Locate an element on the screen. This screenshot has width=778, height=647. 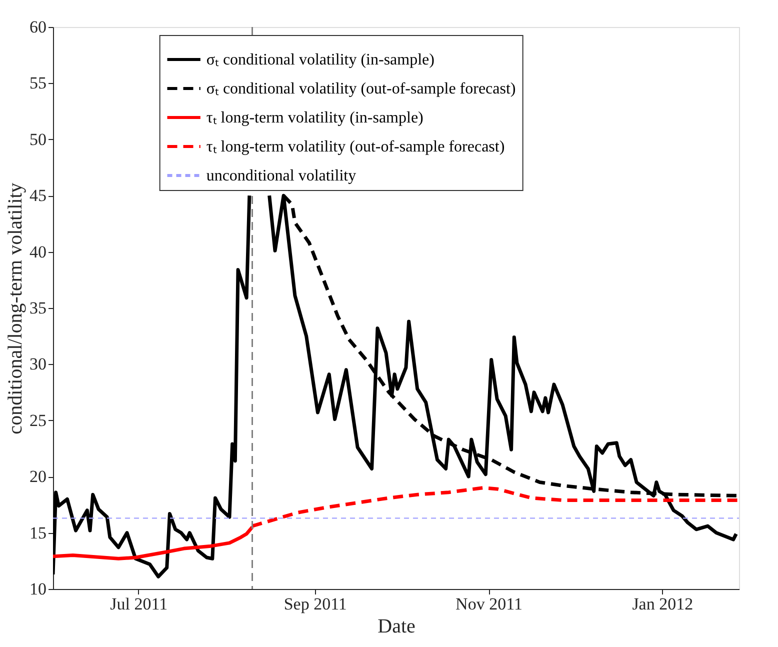
y-tick-label: 10 is located at coordinates (38, 589).